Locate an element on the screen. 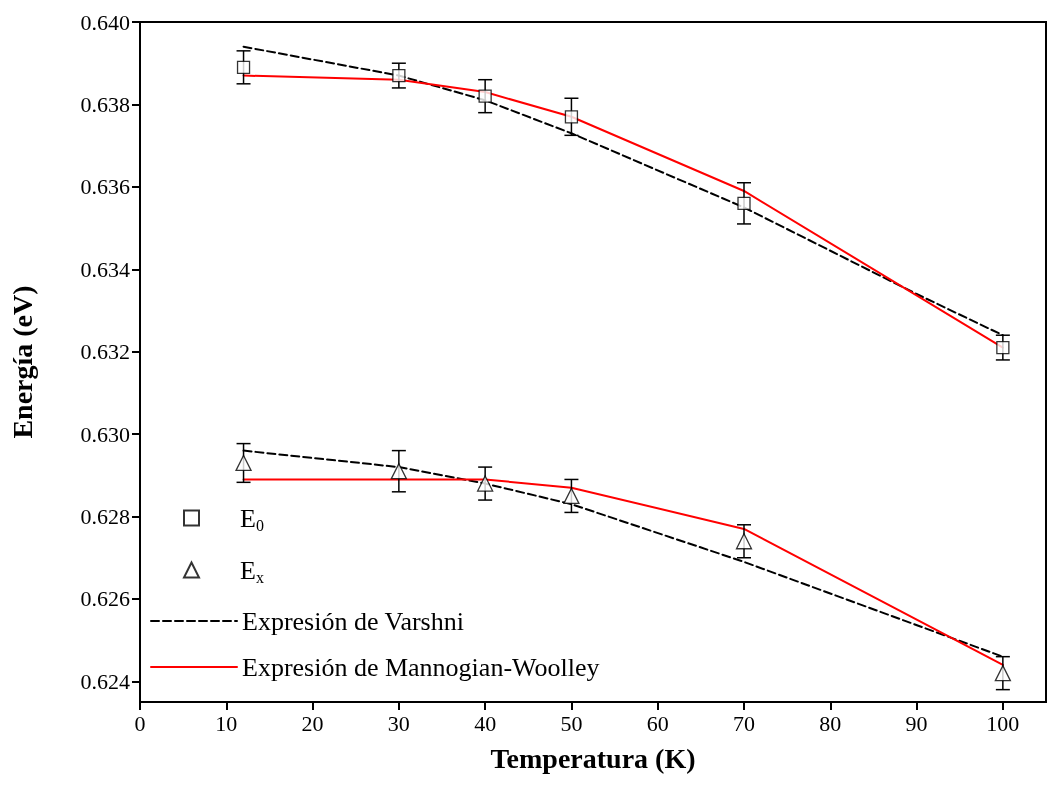 Image resolution: width=1051 pixels, height=785 pixels. x-tick-label: 40 is located at coordinates (485, 723).